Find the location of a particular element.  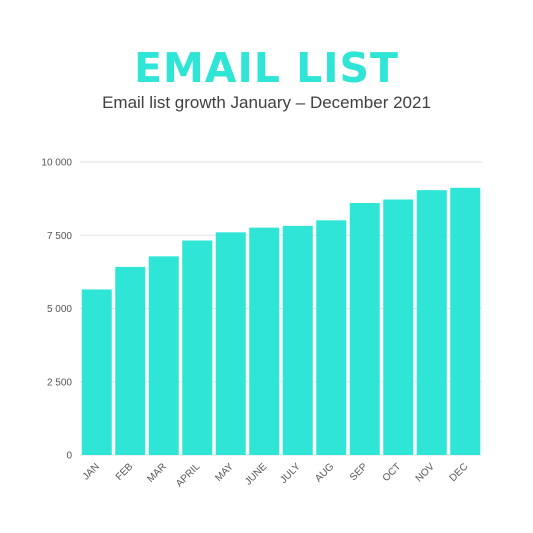

x-axis-ticks: JAN FEB MAR APRIL MAY JUNE JULY AUG SEP OCT NOV DEC is located at coordinates (276, 475).